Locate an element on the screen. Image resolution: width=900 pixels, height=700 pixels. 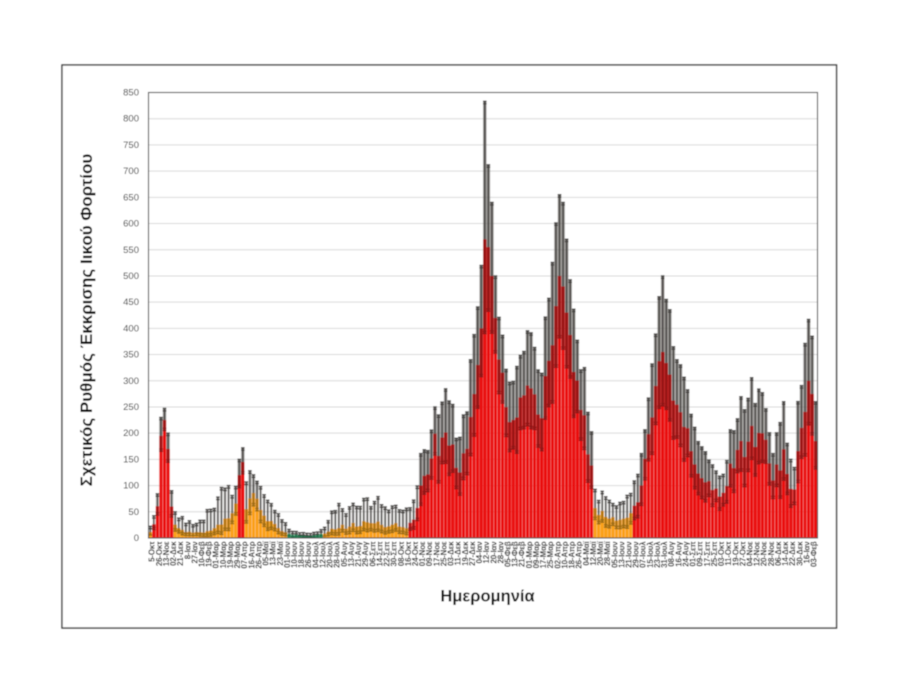
svg-text: 200 is located at coordinates (131, 433).